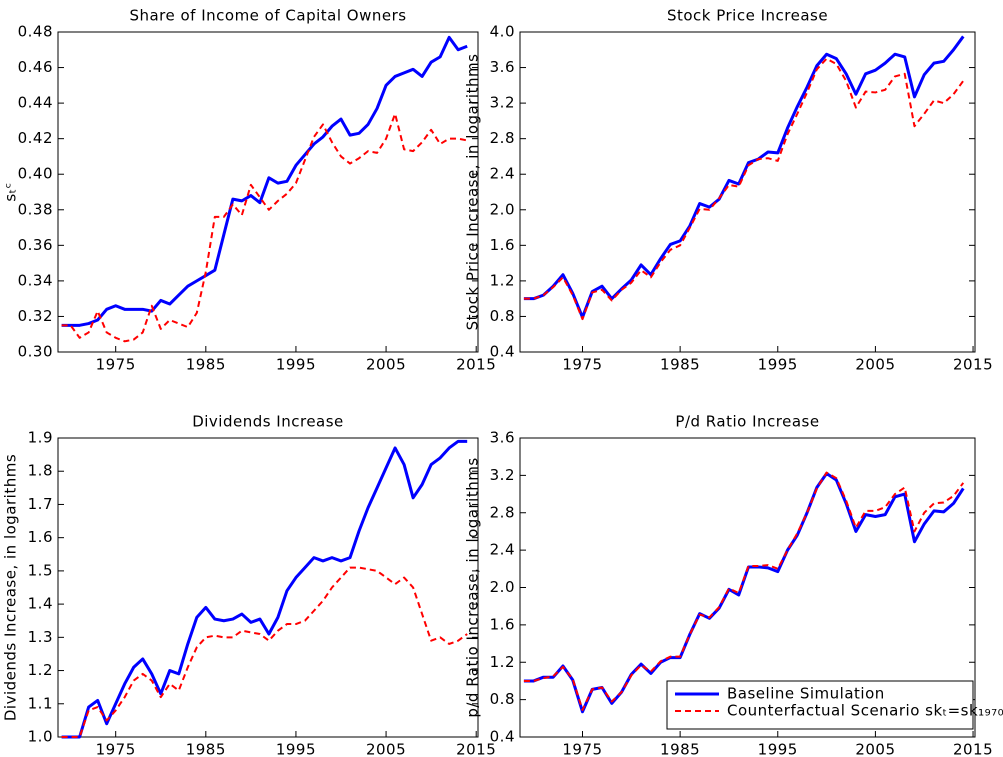  Describe the element at coordinates (35, 103) in the screenshot. I see `y-tick-label: 0.44` at that location.